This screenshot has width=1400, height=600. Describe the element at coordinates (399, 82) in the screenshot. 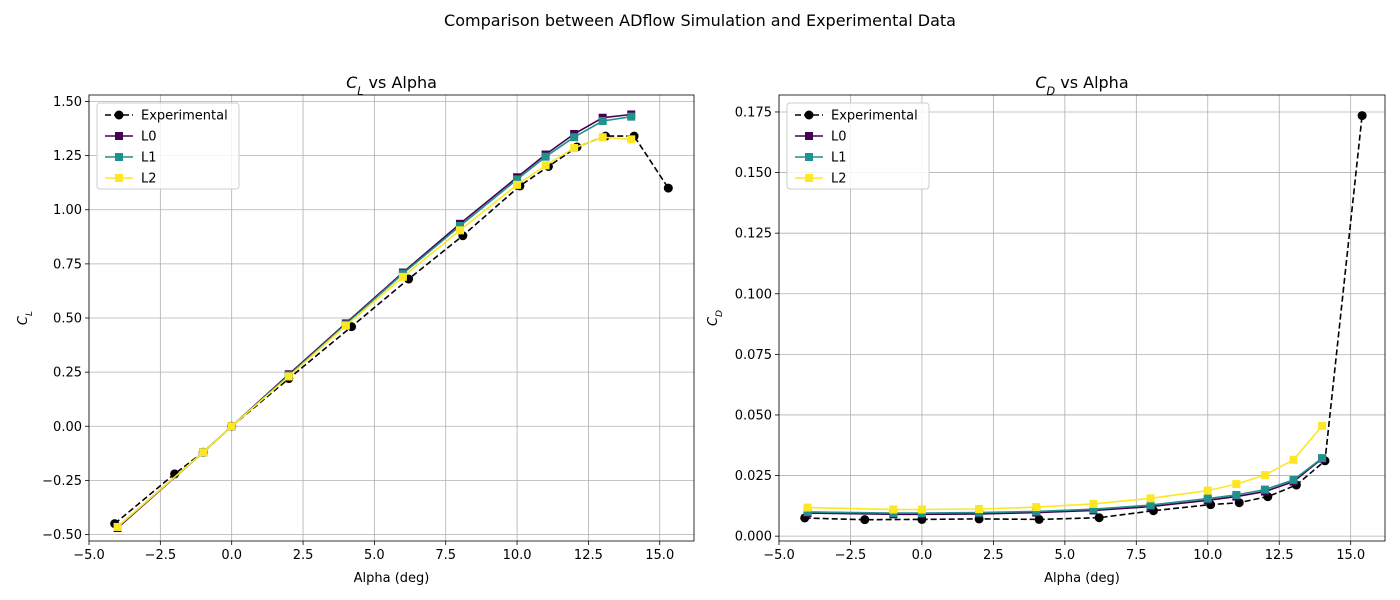

I see `chart-title-rest: vs Alpha` at that location.